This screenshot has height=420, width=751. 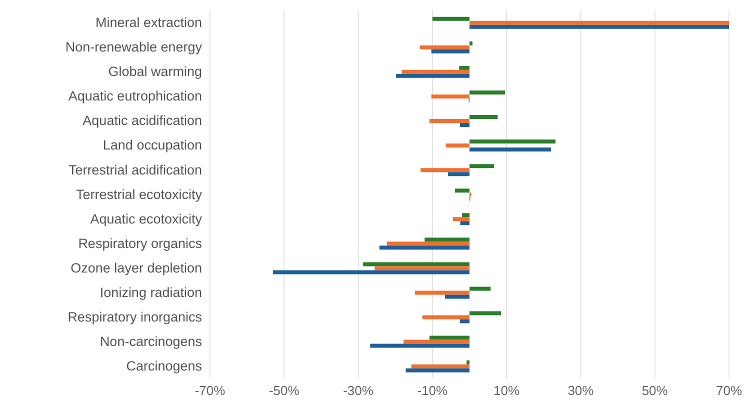 What do you see at coordinates (136, 268) in the screenshot?
I see `y-tick-label: Ozone layer depletion` at bounding box center [136, 268].